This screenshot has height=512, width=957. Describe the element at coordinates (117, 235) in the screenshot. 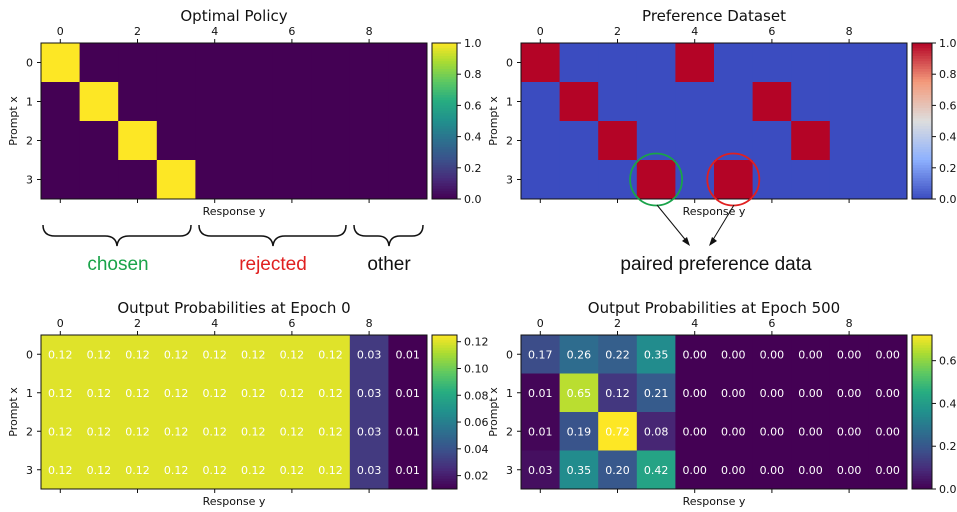

I see `chosen-brace` at that location.